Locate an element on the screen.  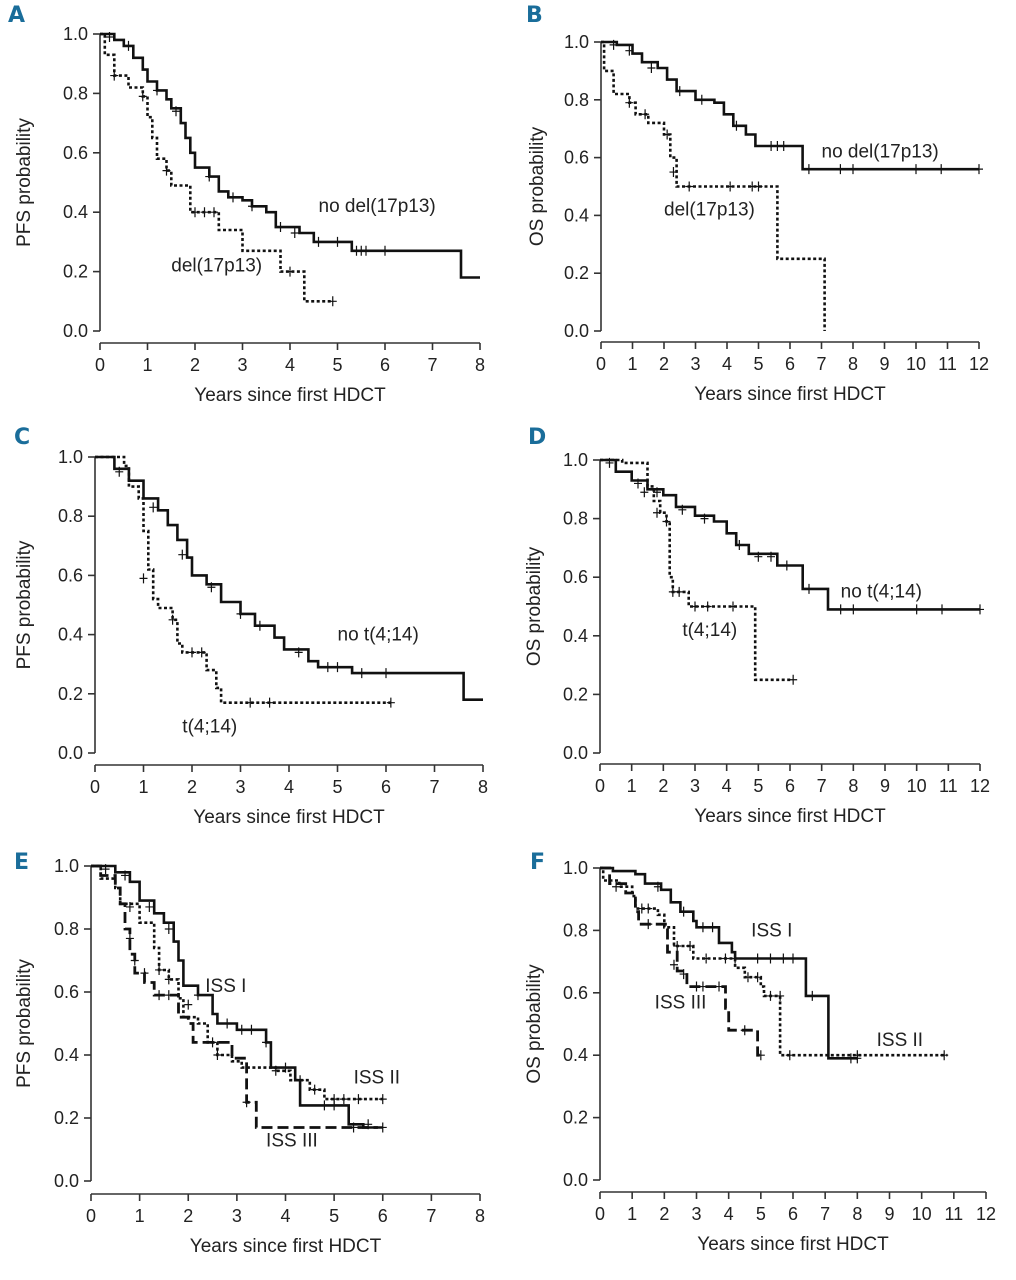
km-curve-no-t-4-14- is located at coordinates (790, 534).